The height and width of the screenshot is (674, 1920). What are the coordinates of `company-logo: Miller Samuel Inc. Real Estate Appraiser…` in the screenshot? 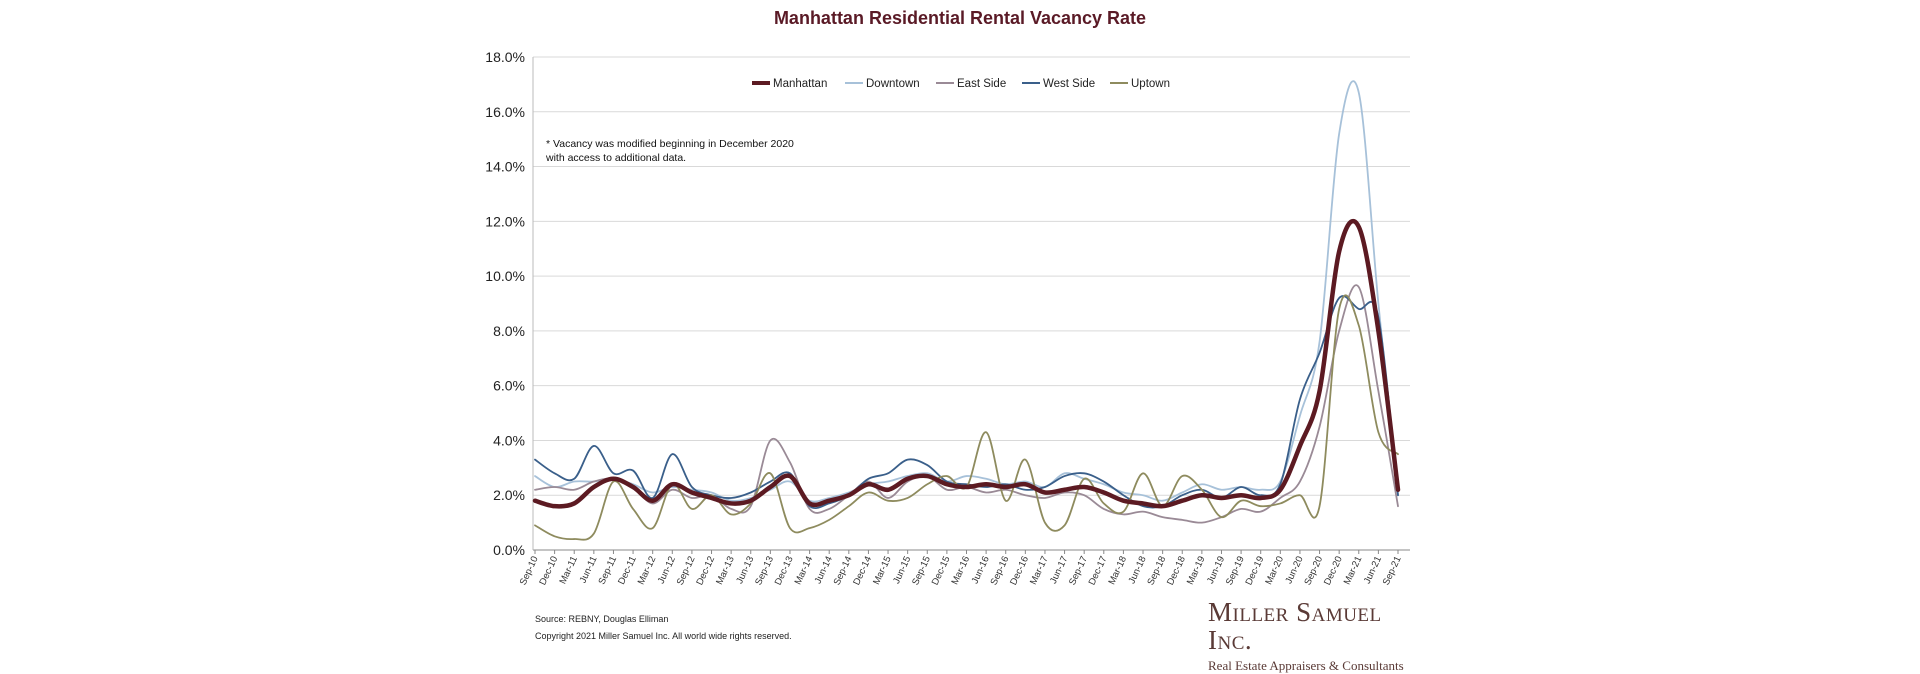 It's located at (1315, 636).